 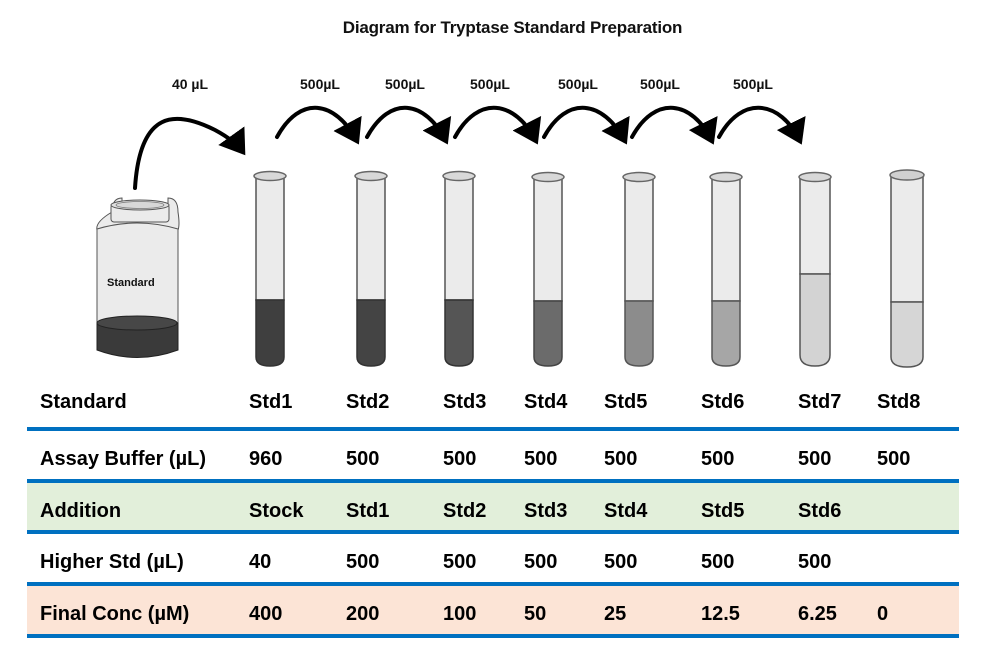 I want to click on transfer-label-6: 500µL, so click(x=753, y=84).